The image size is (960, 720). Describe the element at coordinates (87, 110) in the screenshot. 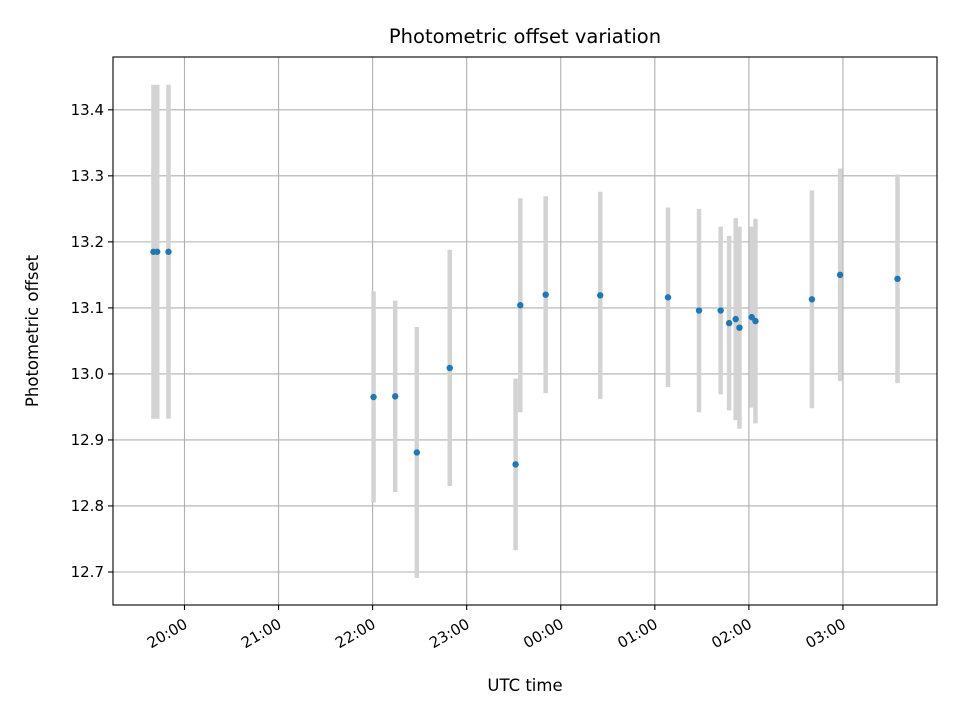

I see `y-tick-label: 13.4` at that location.